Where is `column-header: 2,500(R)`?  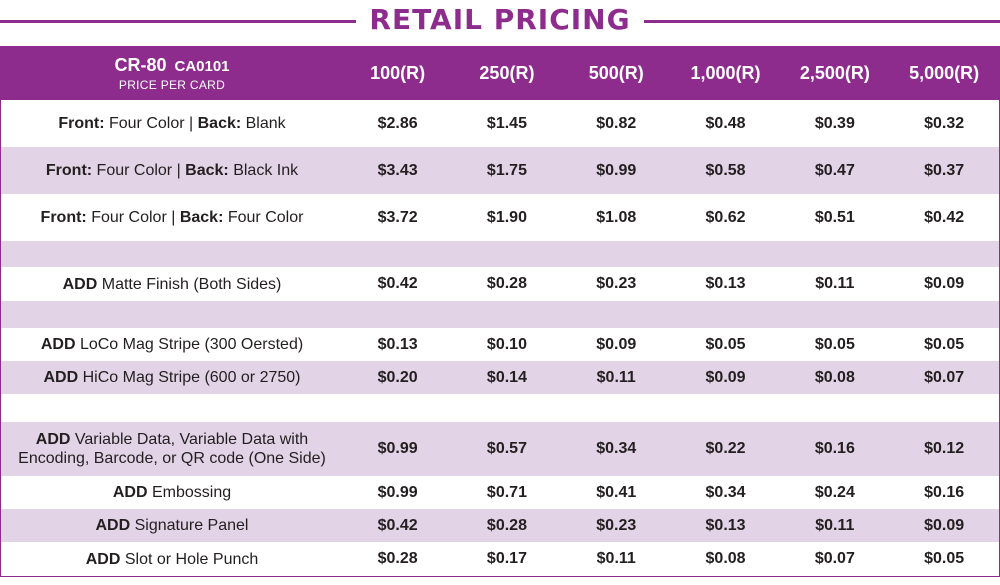 column-header: 2,500(R) is located at coordinates (834, 72).